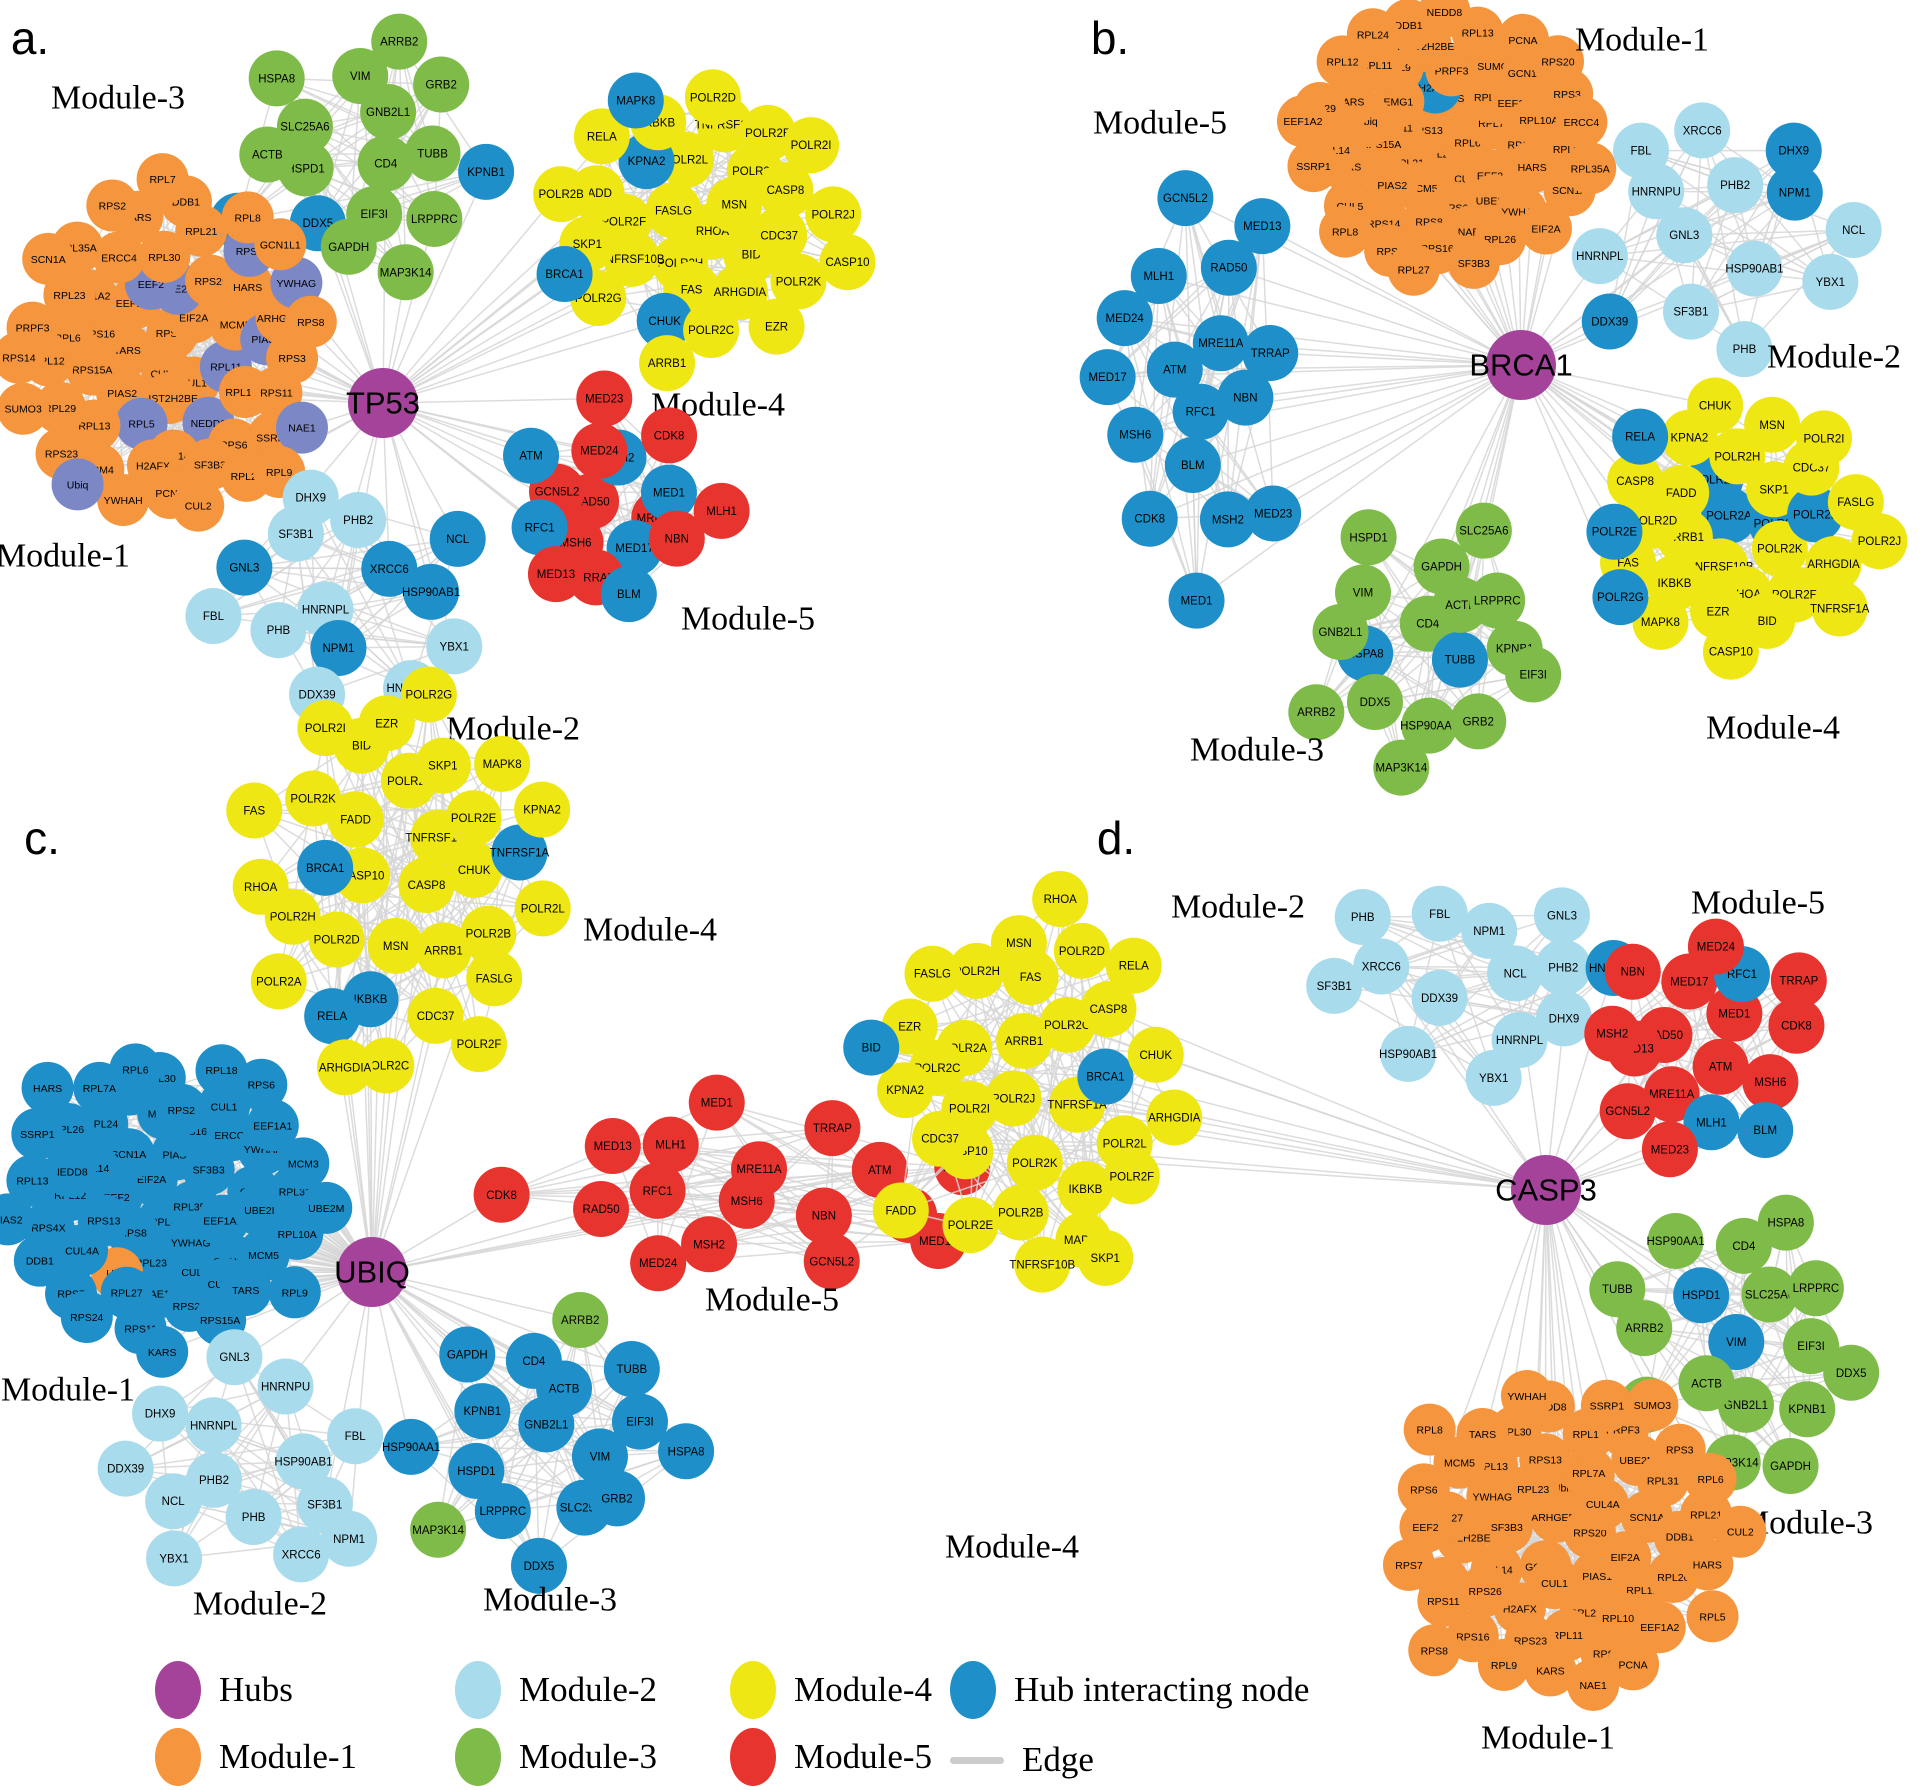 The width and height of the screenshot is (1923, 1790). What do you see at coordinates (1641, 152) in the screenshot?
I see `gene-node-label: FBL` at bounding box center [1641, 152].